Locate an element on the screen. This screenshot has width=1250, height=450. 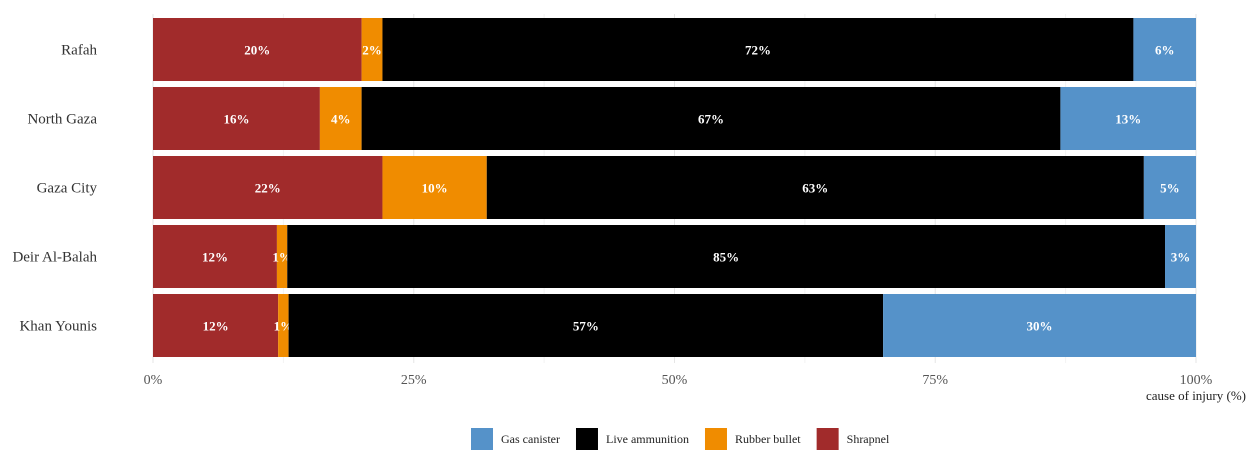
data-label-khan-younis-live-ammunition: 57% is located at coordinates (586, 326).